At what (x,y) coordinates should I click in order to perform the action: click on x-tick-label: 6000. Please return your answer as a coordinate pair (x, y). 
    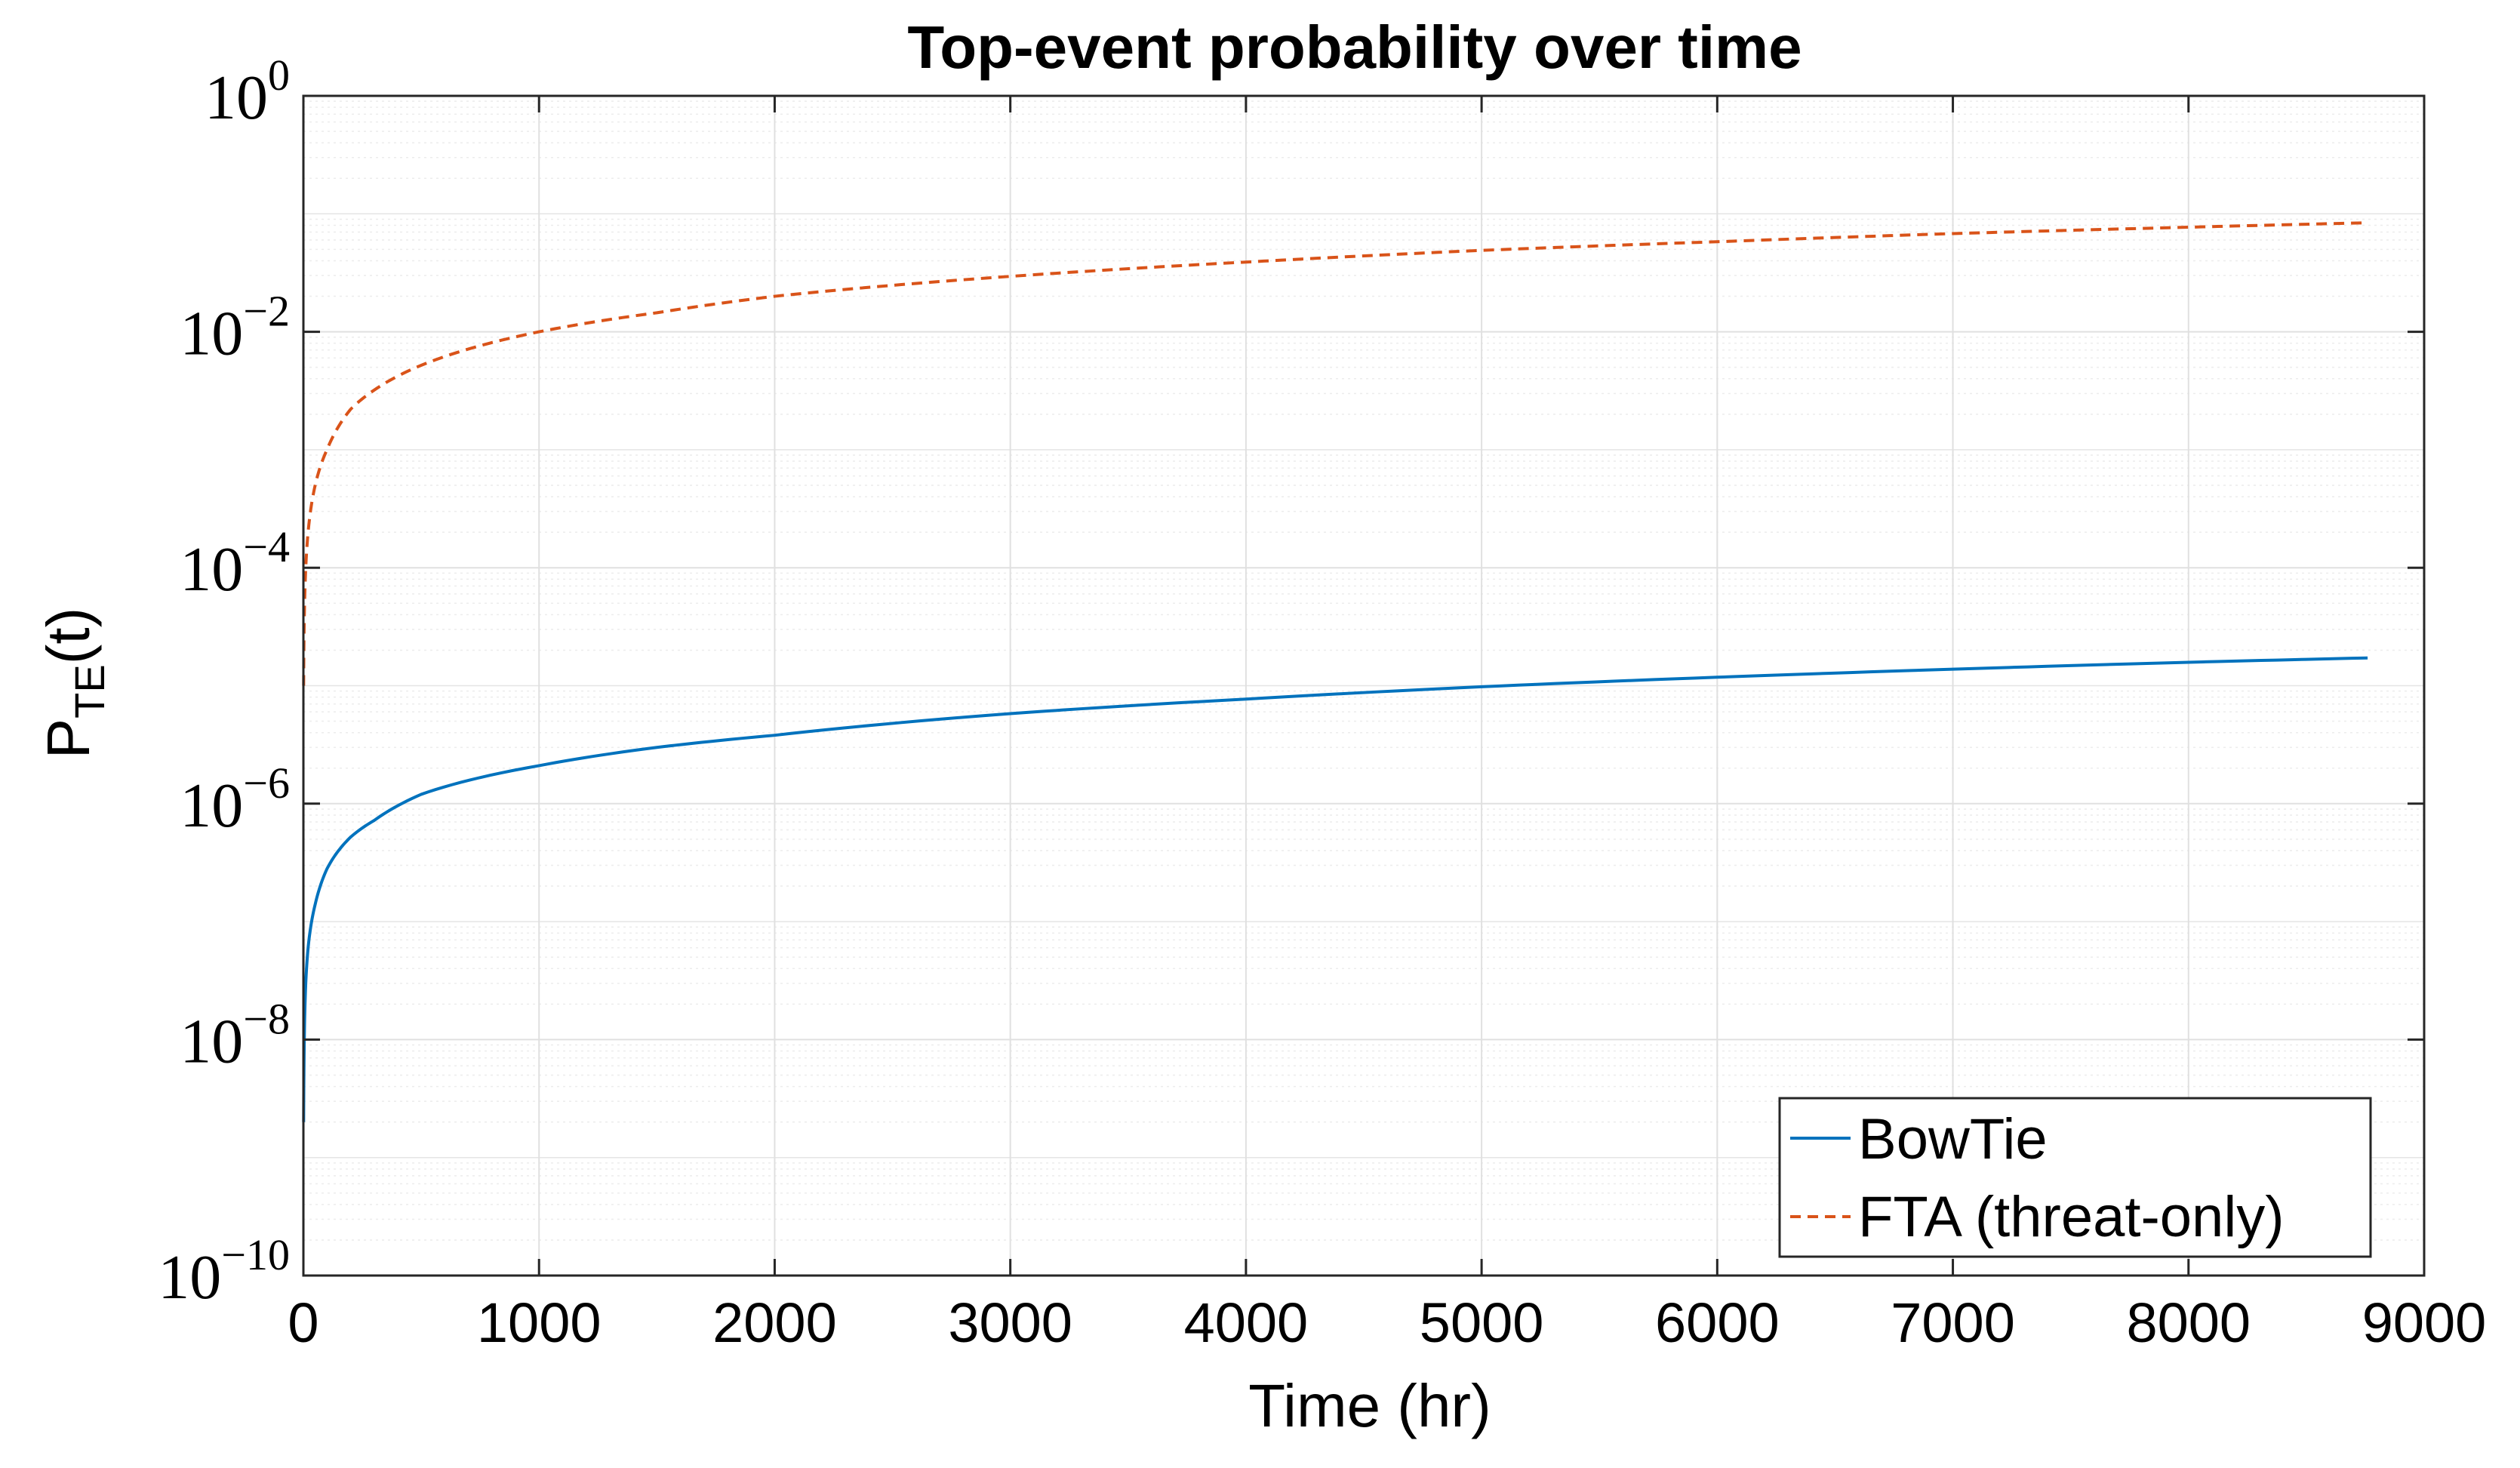
    Looking at the image, I should click on (1718, 1322).